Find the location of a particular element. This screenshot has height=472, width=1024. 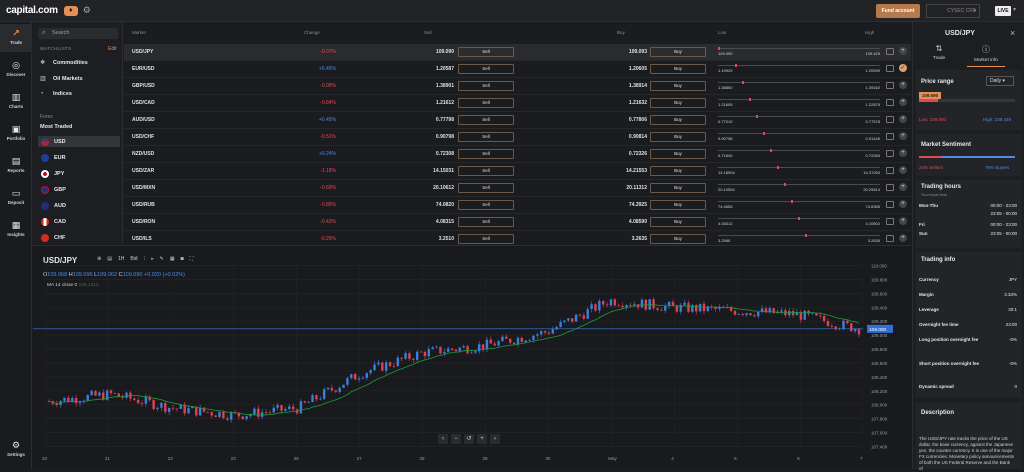

scroll-left-icon: ‹ is located at coordinates (443, 439).